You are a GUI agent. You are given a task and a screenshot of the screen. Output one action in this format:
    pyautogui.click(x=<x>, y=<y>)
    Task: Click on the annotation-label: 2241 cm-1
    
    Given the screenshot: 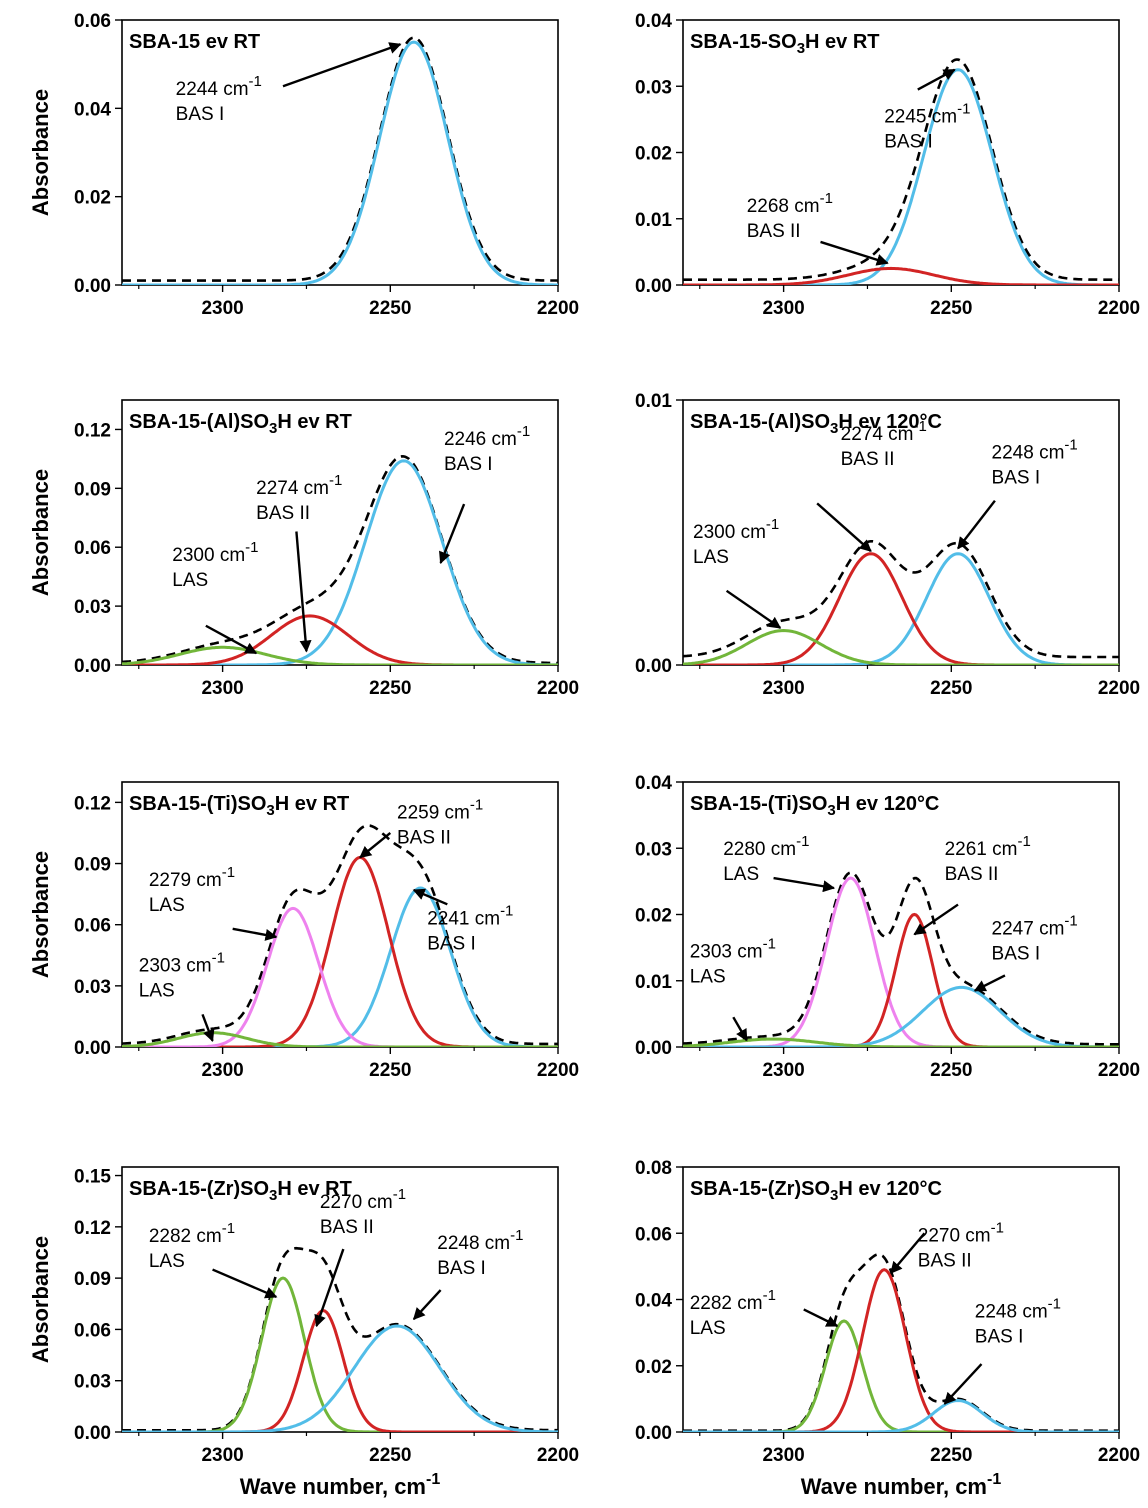 What is the action you would take?
    pyautogui.click(x=470, y=916)
    